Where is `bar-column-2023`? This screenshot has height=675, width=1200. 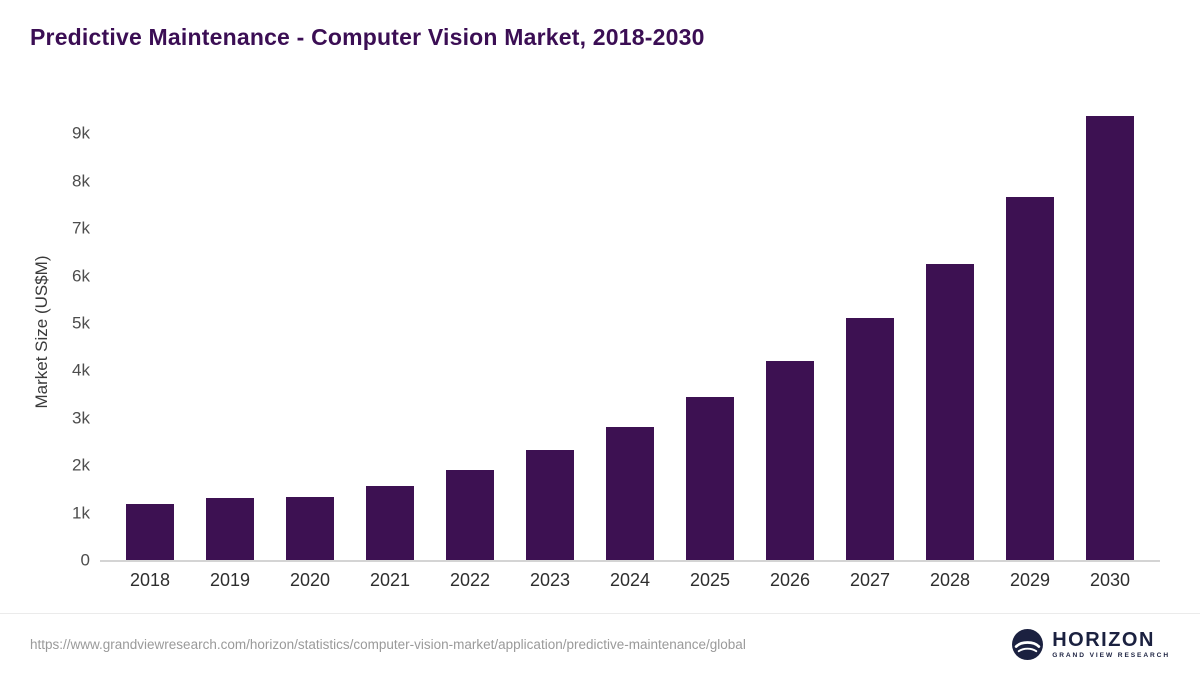 bar-column-2023 is located at coordinates (550, 332).